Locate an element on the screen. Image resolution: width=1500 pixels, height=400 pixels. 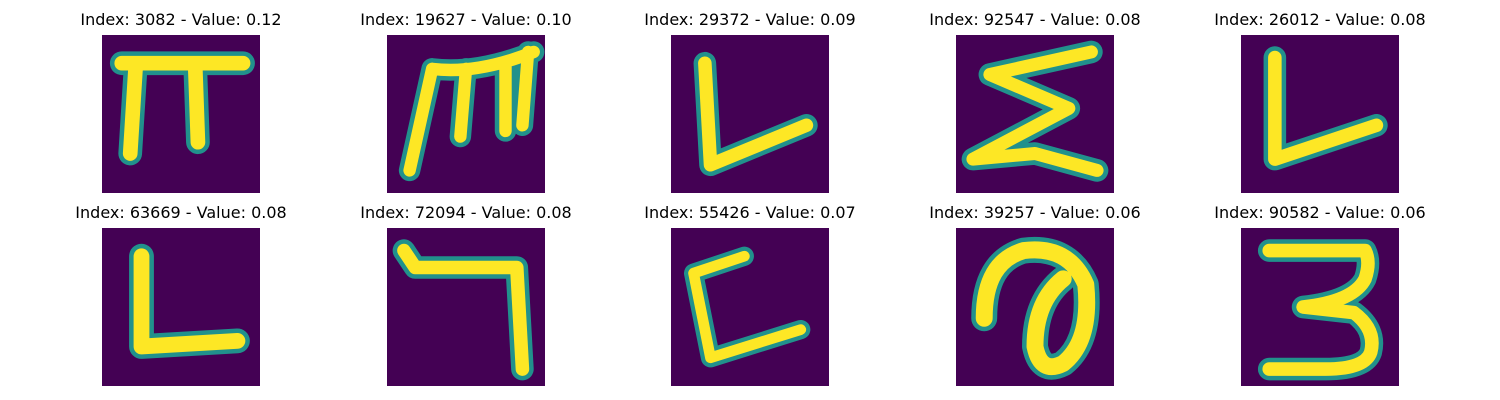
panel-title: Index: 3082 - Value: 0.12 is located at coordinates (181, 19).